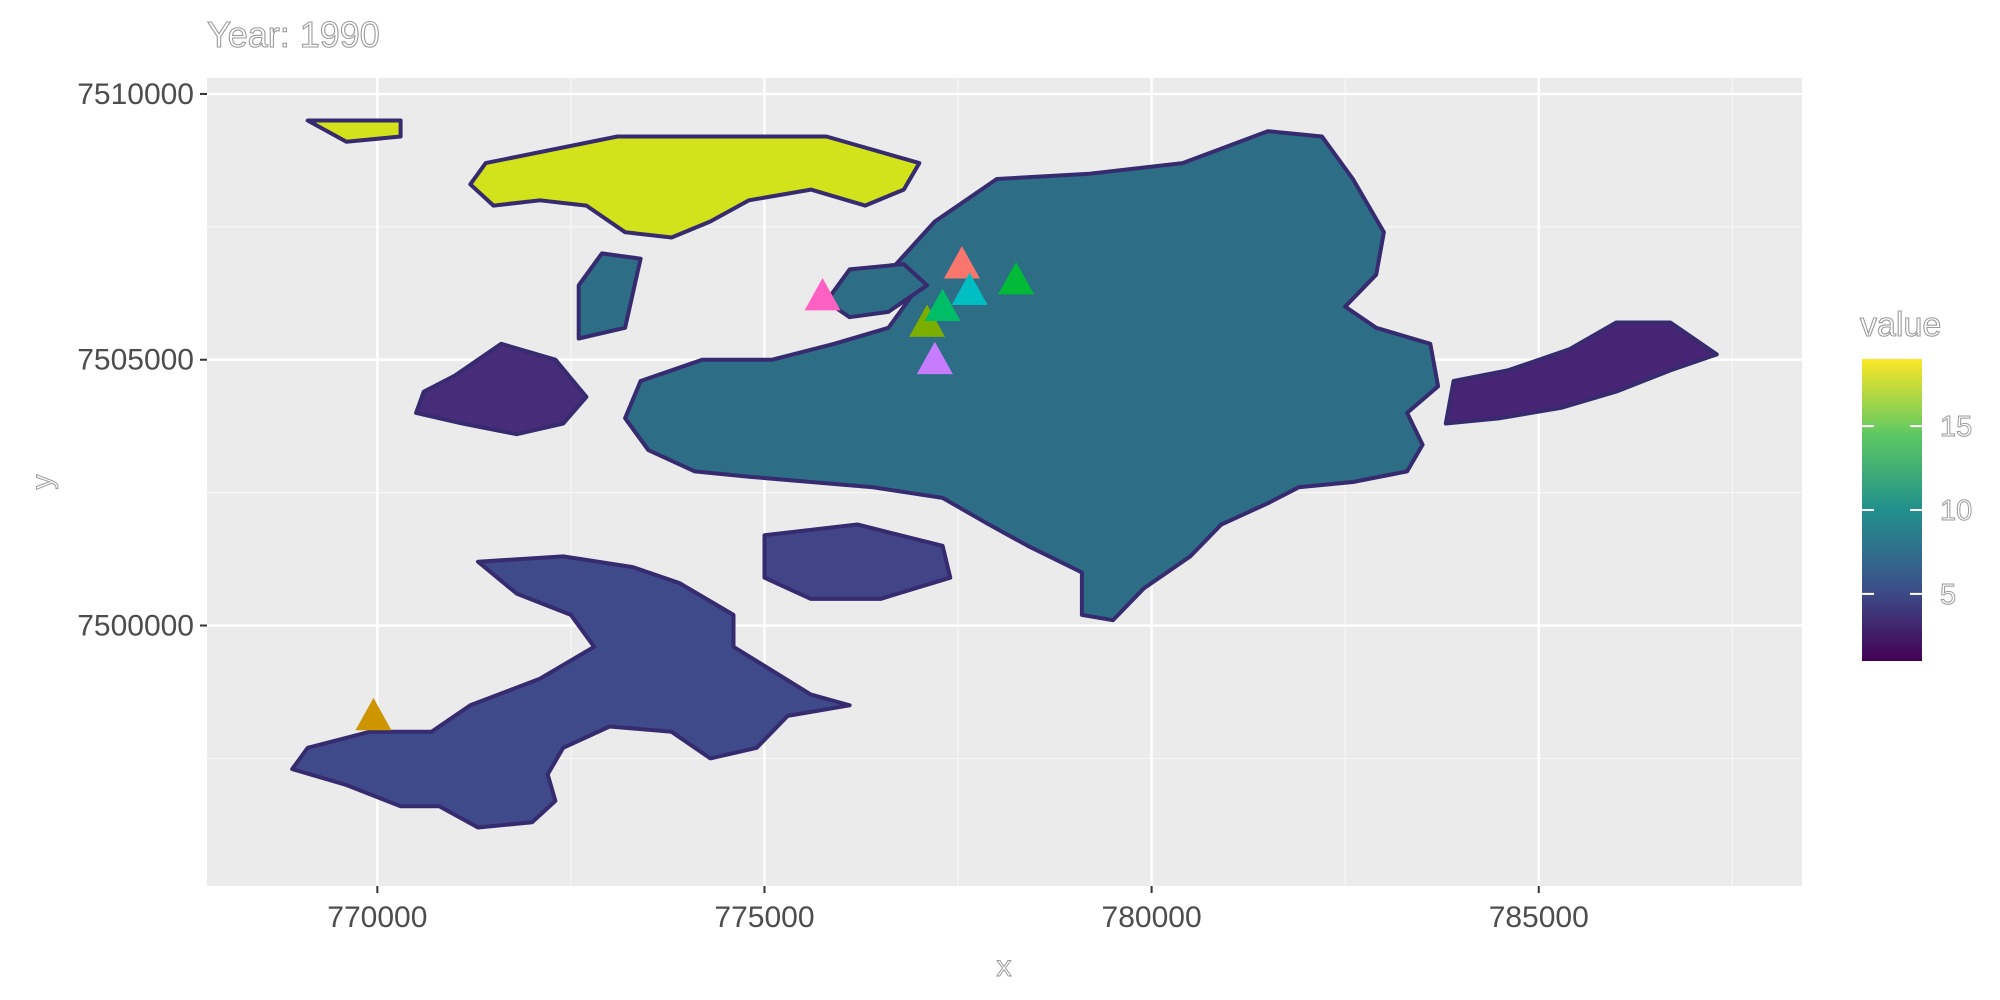  I want to click on legend-title: value, so click(1900, 325).